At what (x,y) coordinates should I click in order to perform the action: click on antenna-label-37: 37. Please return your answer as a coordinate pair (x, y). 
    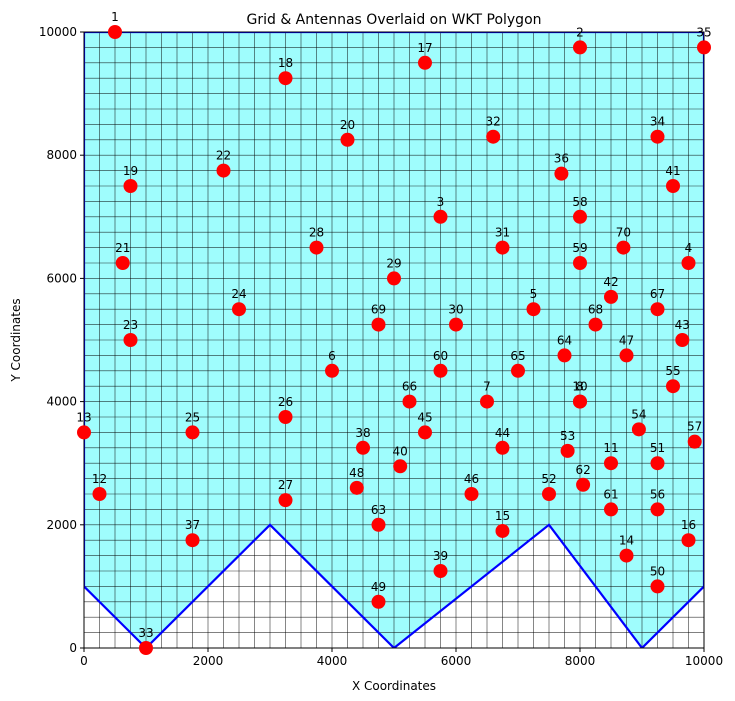
    Looking at the image, I should click on (192, 525).